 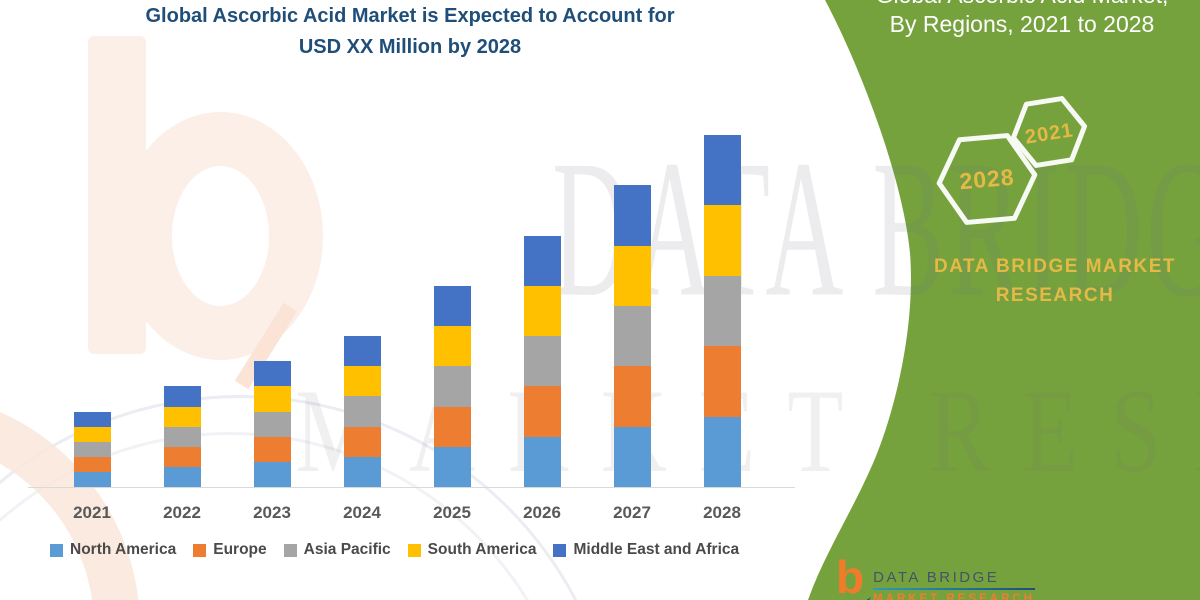 What do you see at coordinates (92, 512) in the screenshot?
I see `x-axis-label-2021: 2021` at bounding box center [92, 512].